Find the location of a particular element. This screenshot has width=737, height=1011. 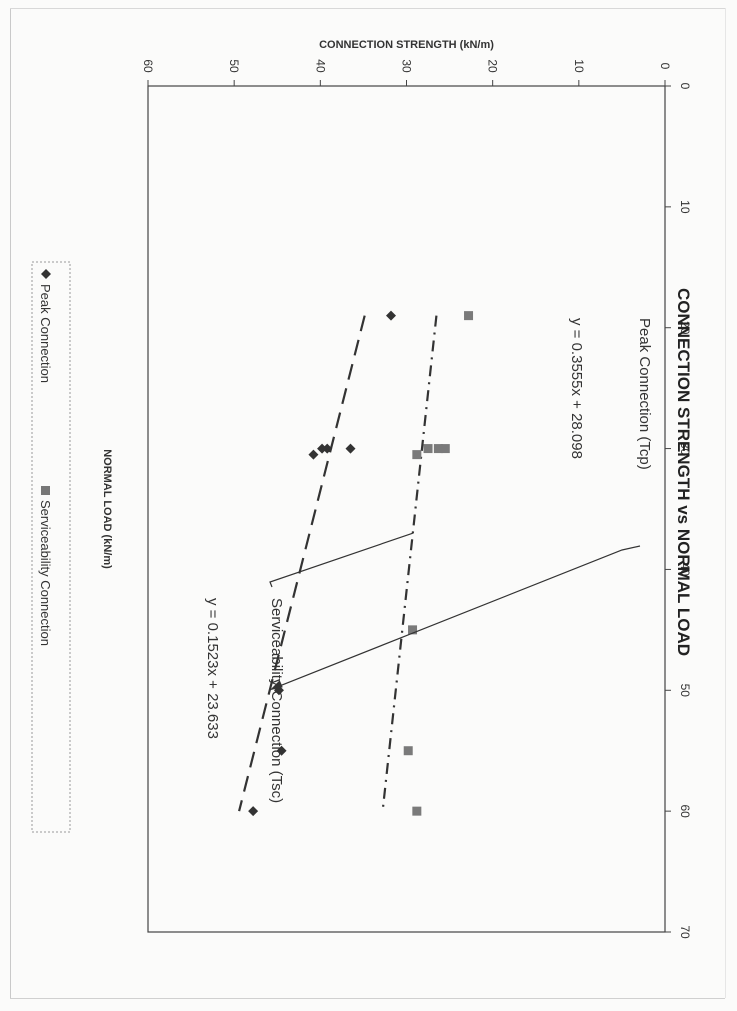

page-border-top is located at coordinates (367, 8).